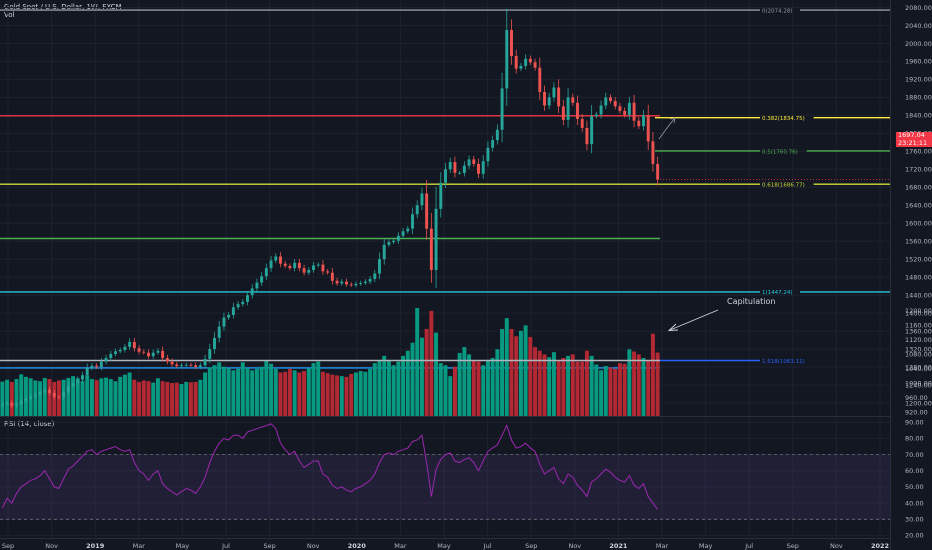  Describe the element at coordinates (29, 424) in the screenshot. I see `rsi-label: RSI (14, close)` at that location.